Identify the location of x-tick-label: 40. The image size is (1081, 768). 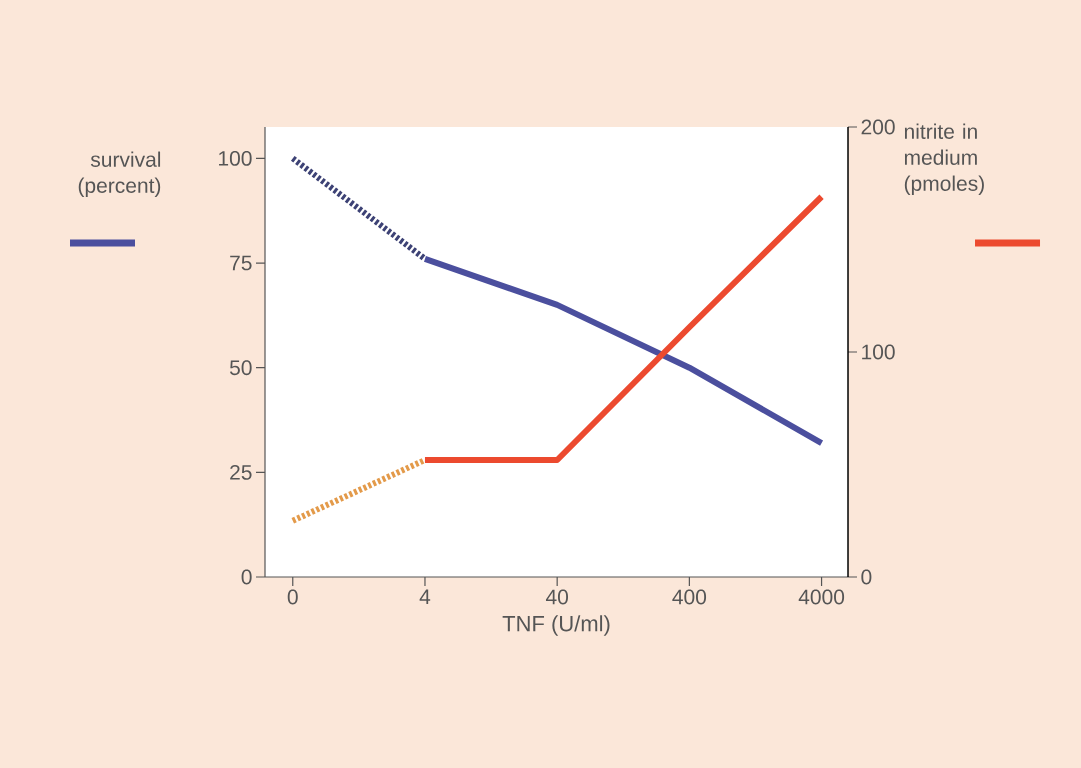
(557, 597).